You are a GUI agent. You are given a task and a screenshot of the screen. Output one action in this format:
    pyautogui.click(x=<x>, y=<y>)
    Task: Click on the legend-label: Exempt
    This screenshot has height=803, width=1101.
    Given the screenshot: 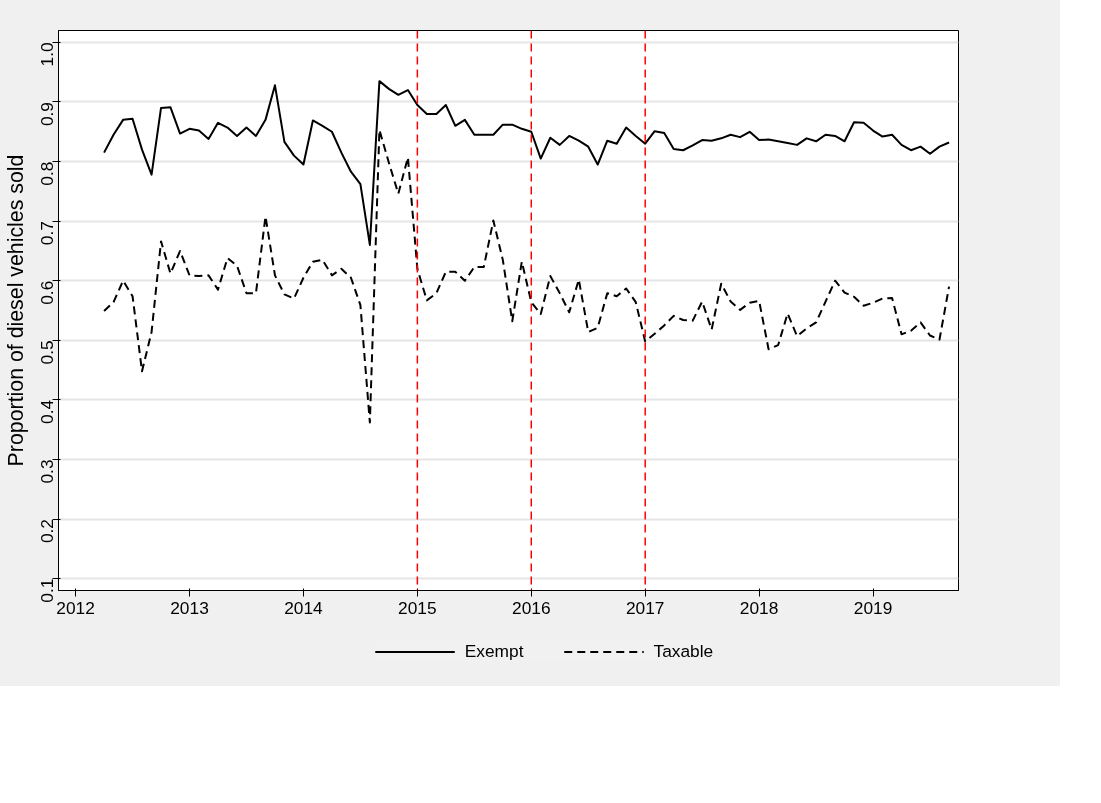 What is the action you would take?
    pyautogui.click(x=494, y=651)
    